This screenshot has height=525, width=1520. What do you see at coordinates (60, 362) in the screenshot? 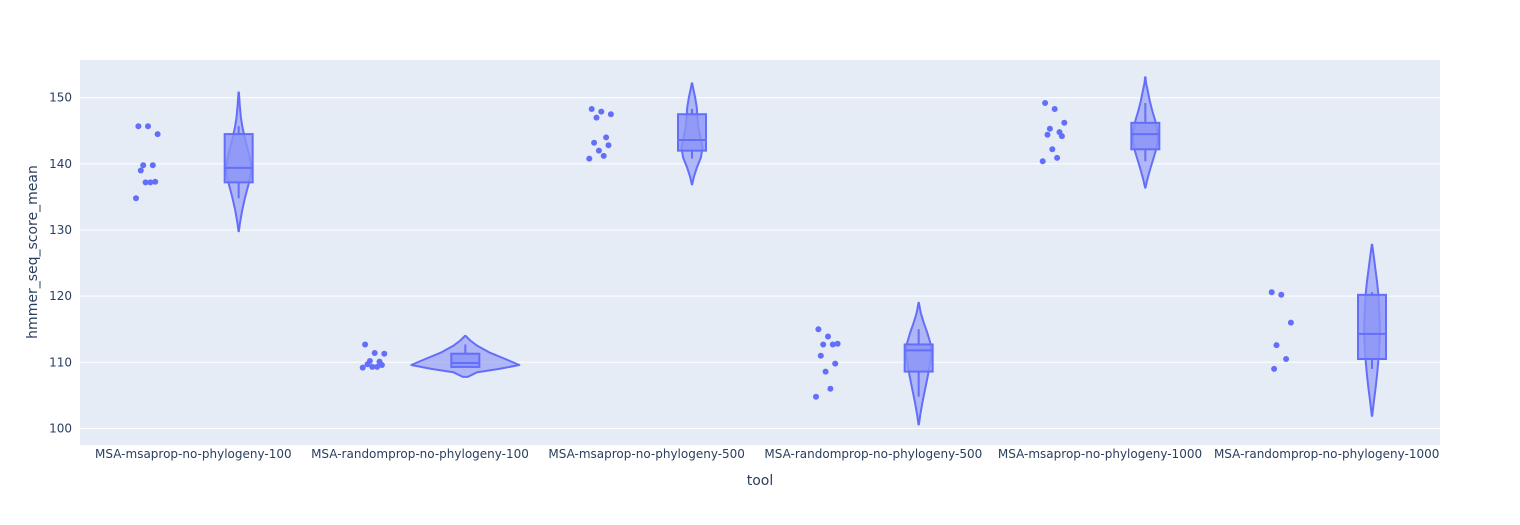
I see `y-tick-label: 110` at bounding box center [60, 362].